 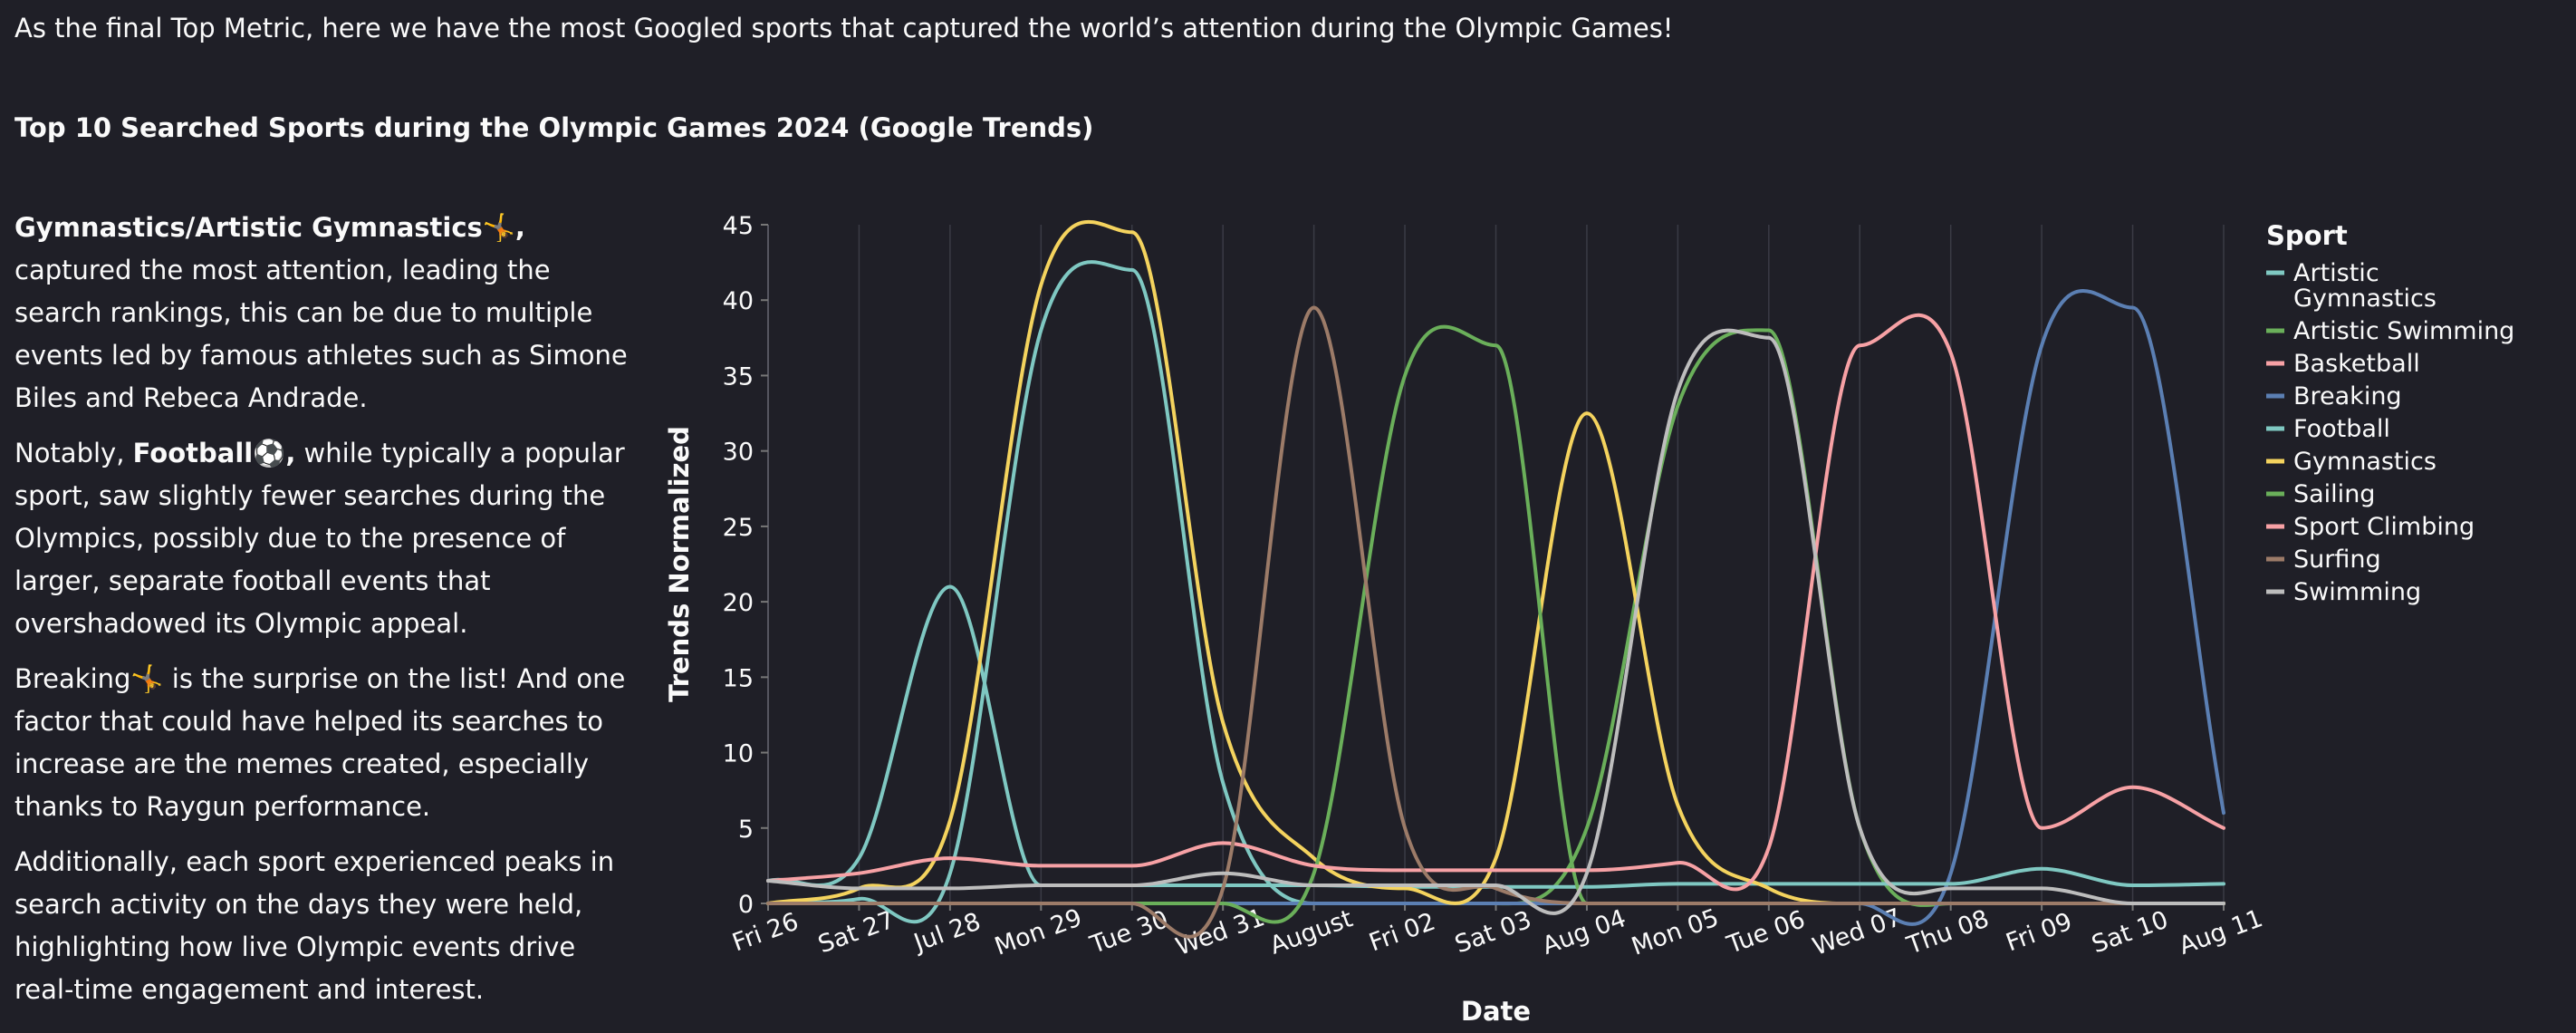 I want to click on y-tick-label: 45, so click(x=738, y=226).